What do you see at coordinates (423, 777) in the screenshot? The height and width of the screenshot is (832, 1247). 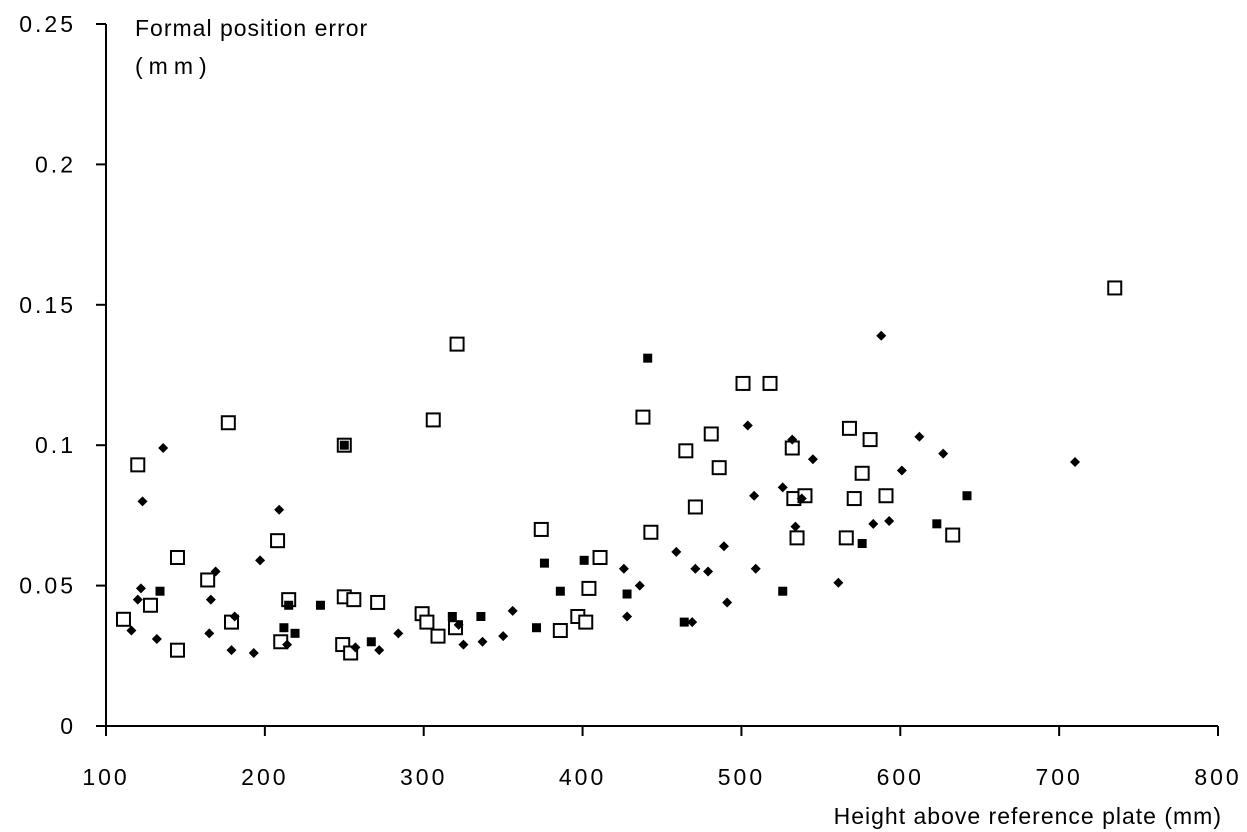 I see `x-tick-label: 300` at bounding box center [423, 777].